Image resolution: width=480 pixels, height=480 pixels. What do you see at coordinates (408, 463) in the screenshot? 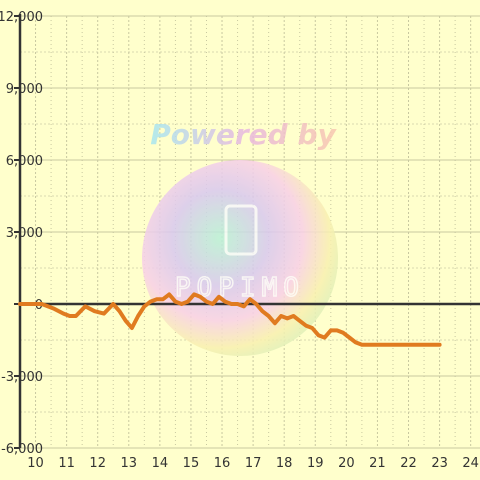
I see `x-tick-label: 22` at bounding box center [408, 463].